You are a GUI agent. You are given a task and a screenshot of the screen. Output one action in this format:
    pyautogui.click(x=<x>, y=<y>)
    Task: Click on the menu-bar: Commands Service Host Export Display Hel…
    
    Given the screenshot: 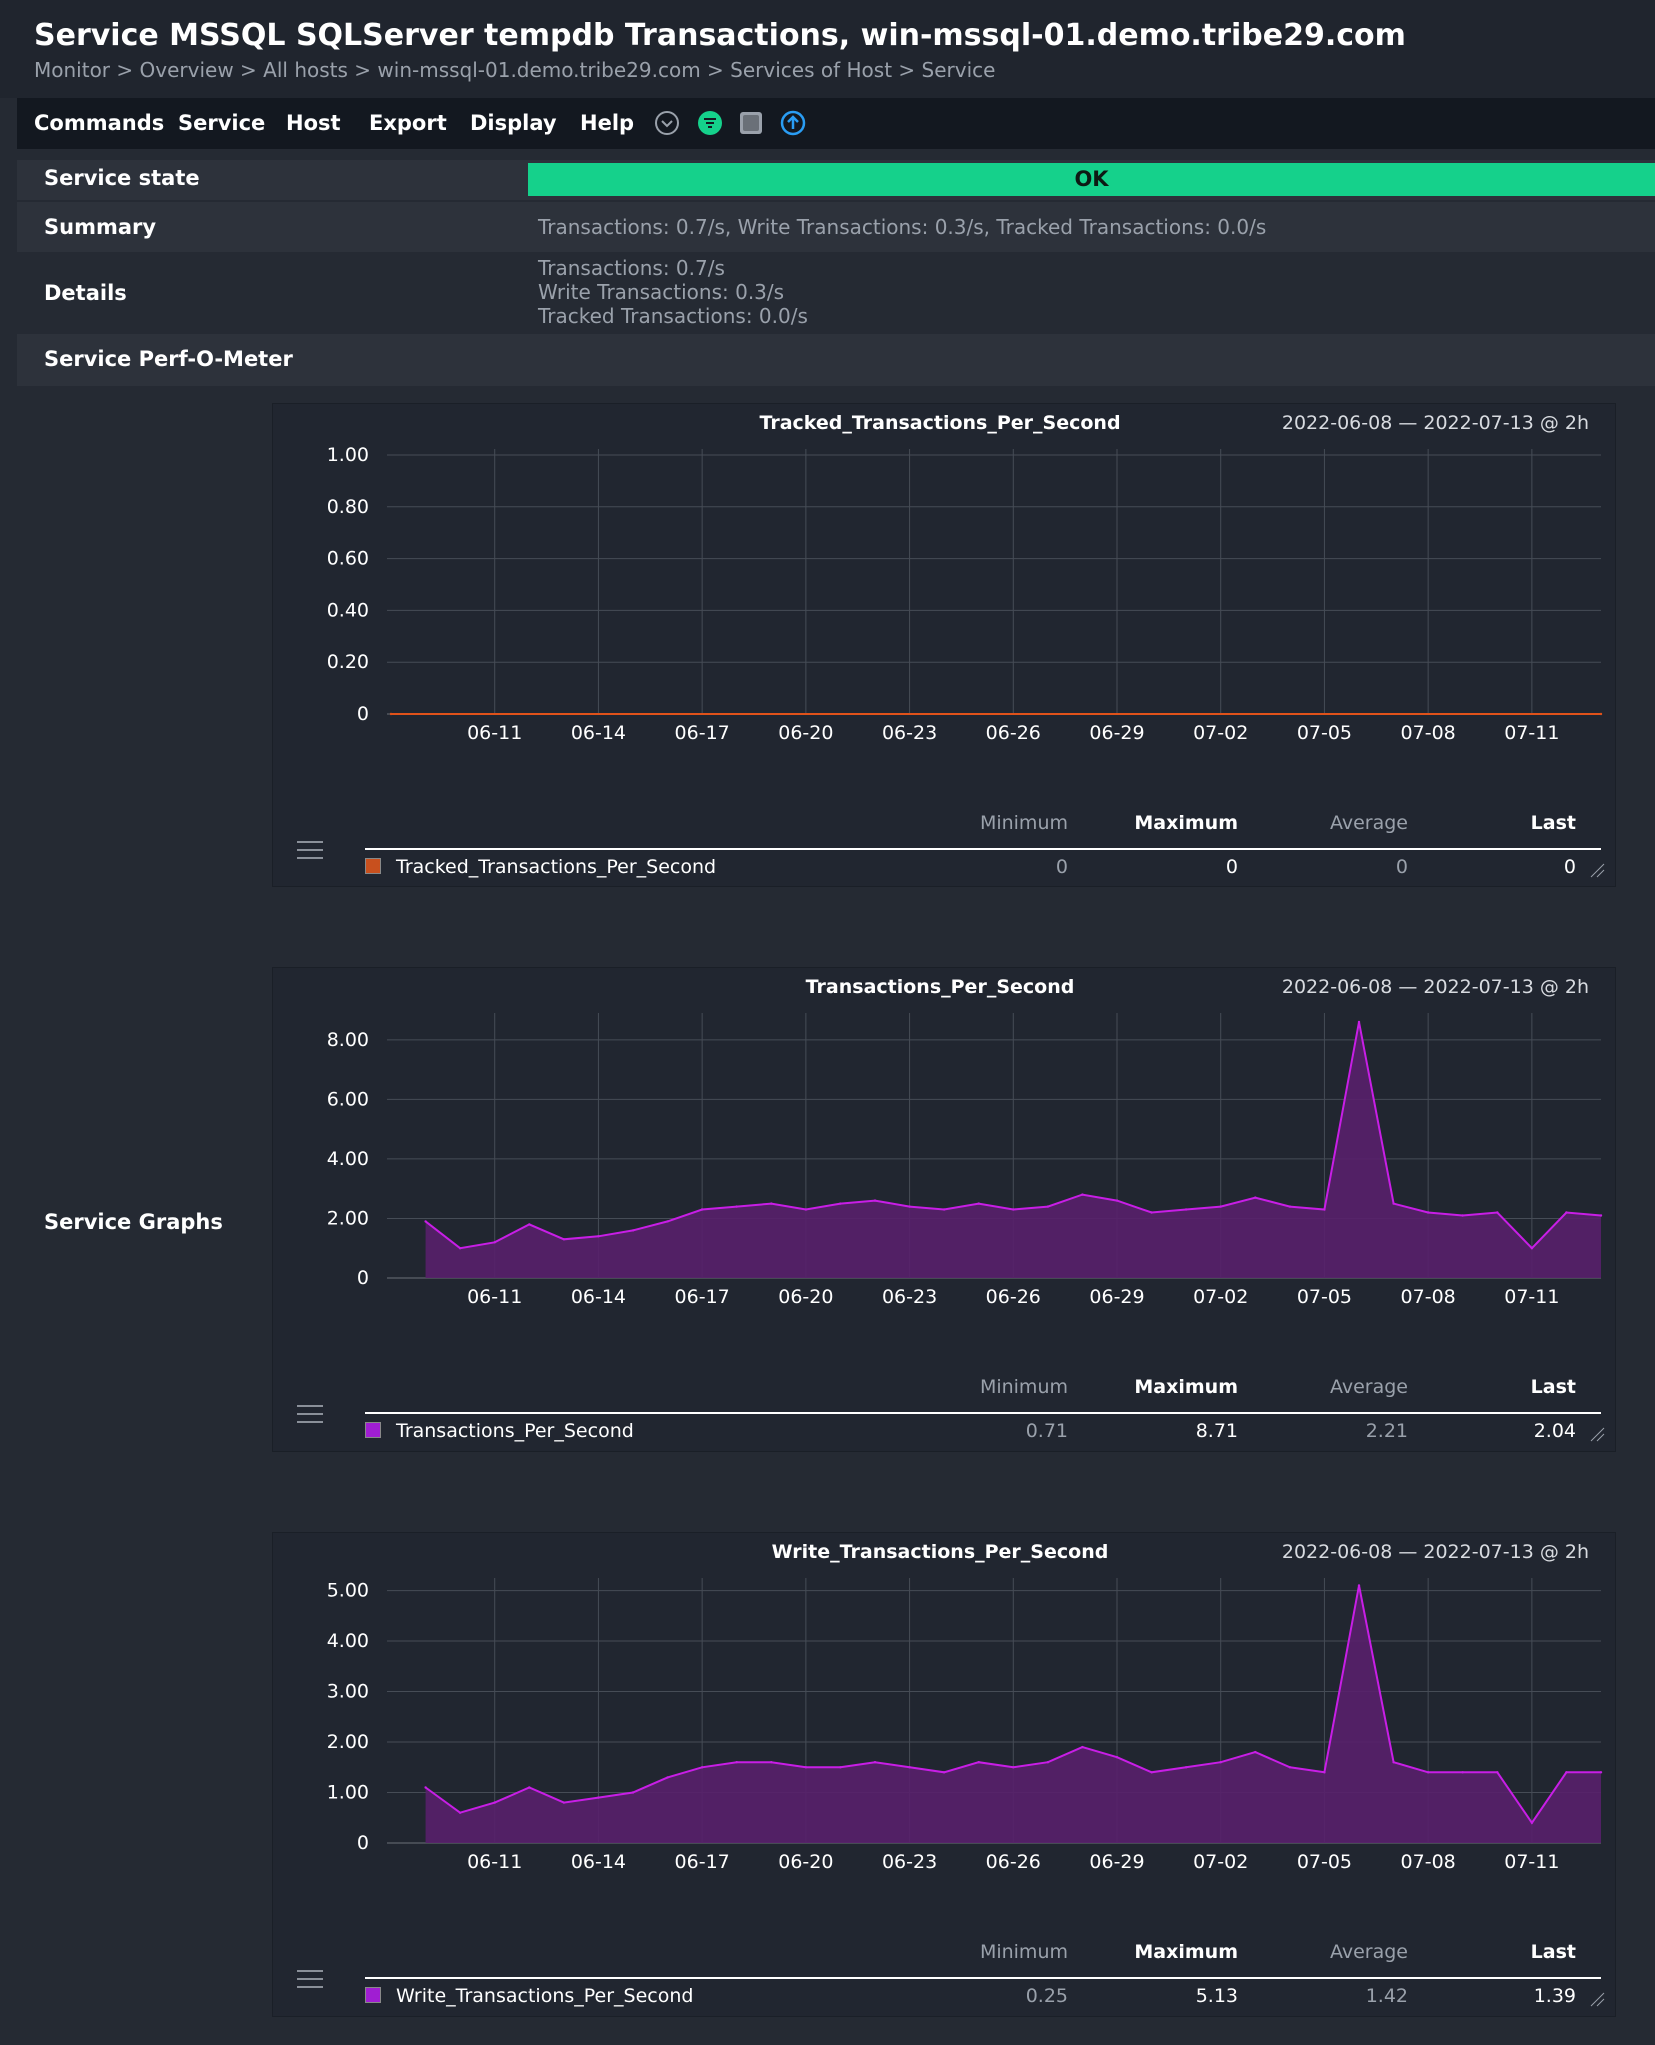 What is the action you would take?
    pyautogui.click(x=836, y=123)
    